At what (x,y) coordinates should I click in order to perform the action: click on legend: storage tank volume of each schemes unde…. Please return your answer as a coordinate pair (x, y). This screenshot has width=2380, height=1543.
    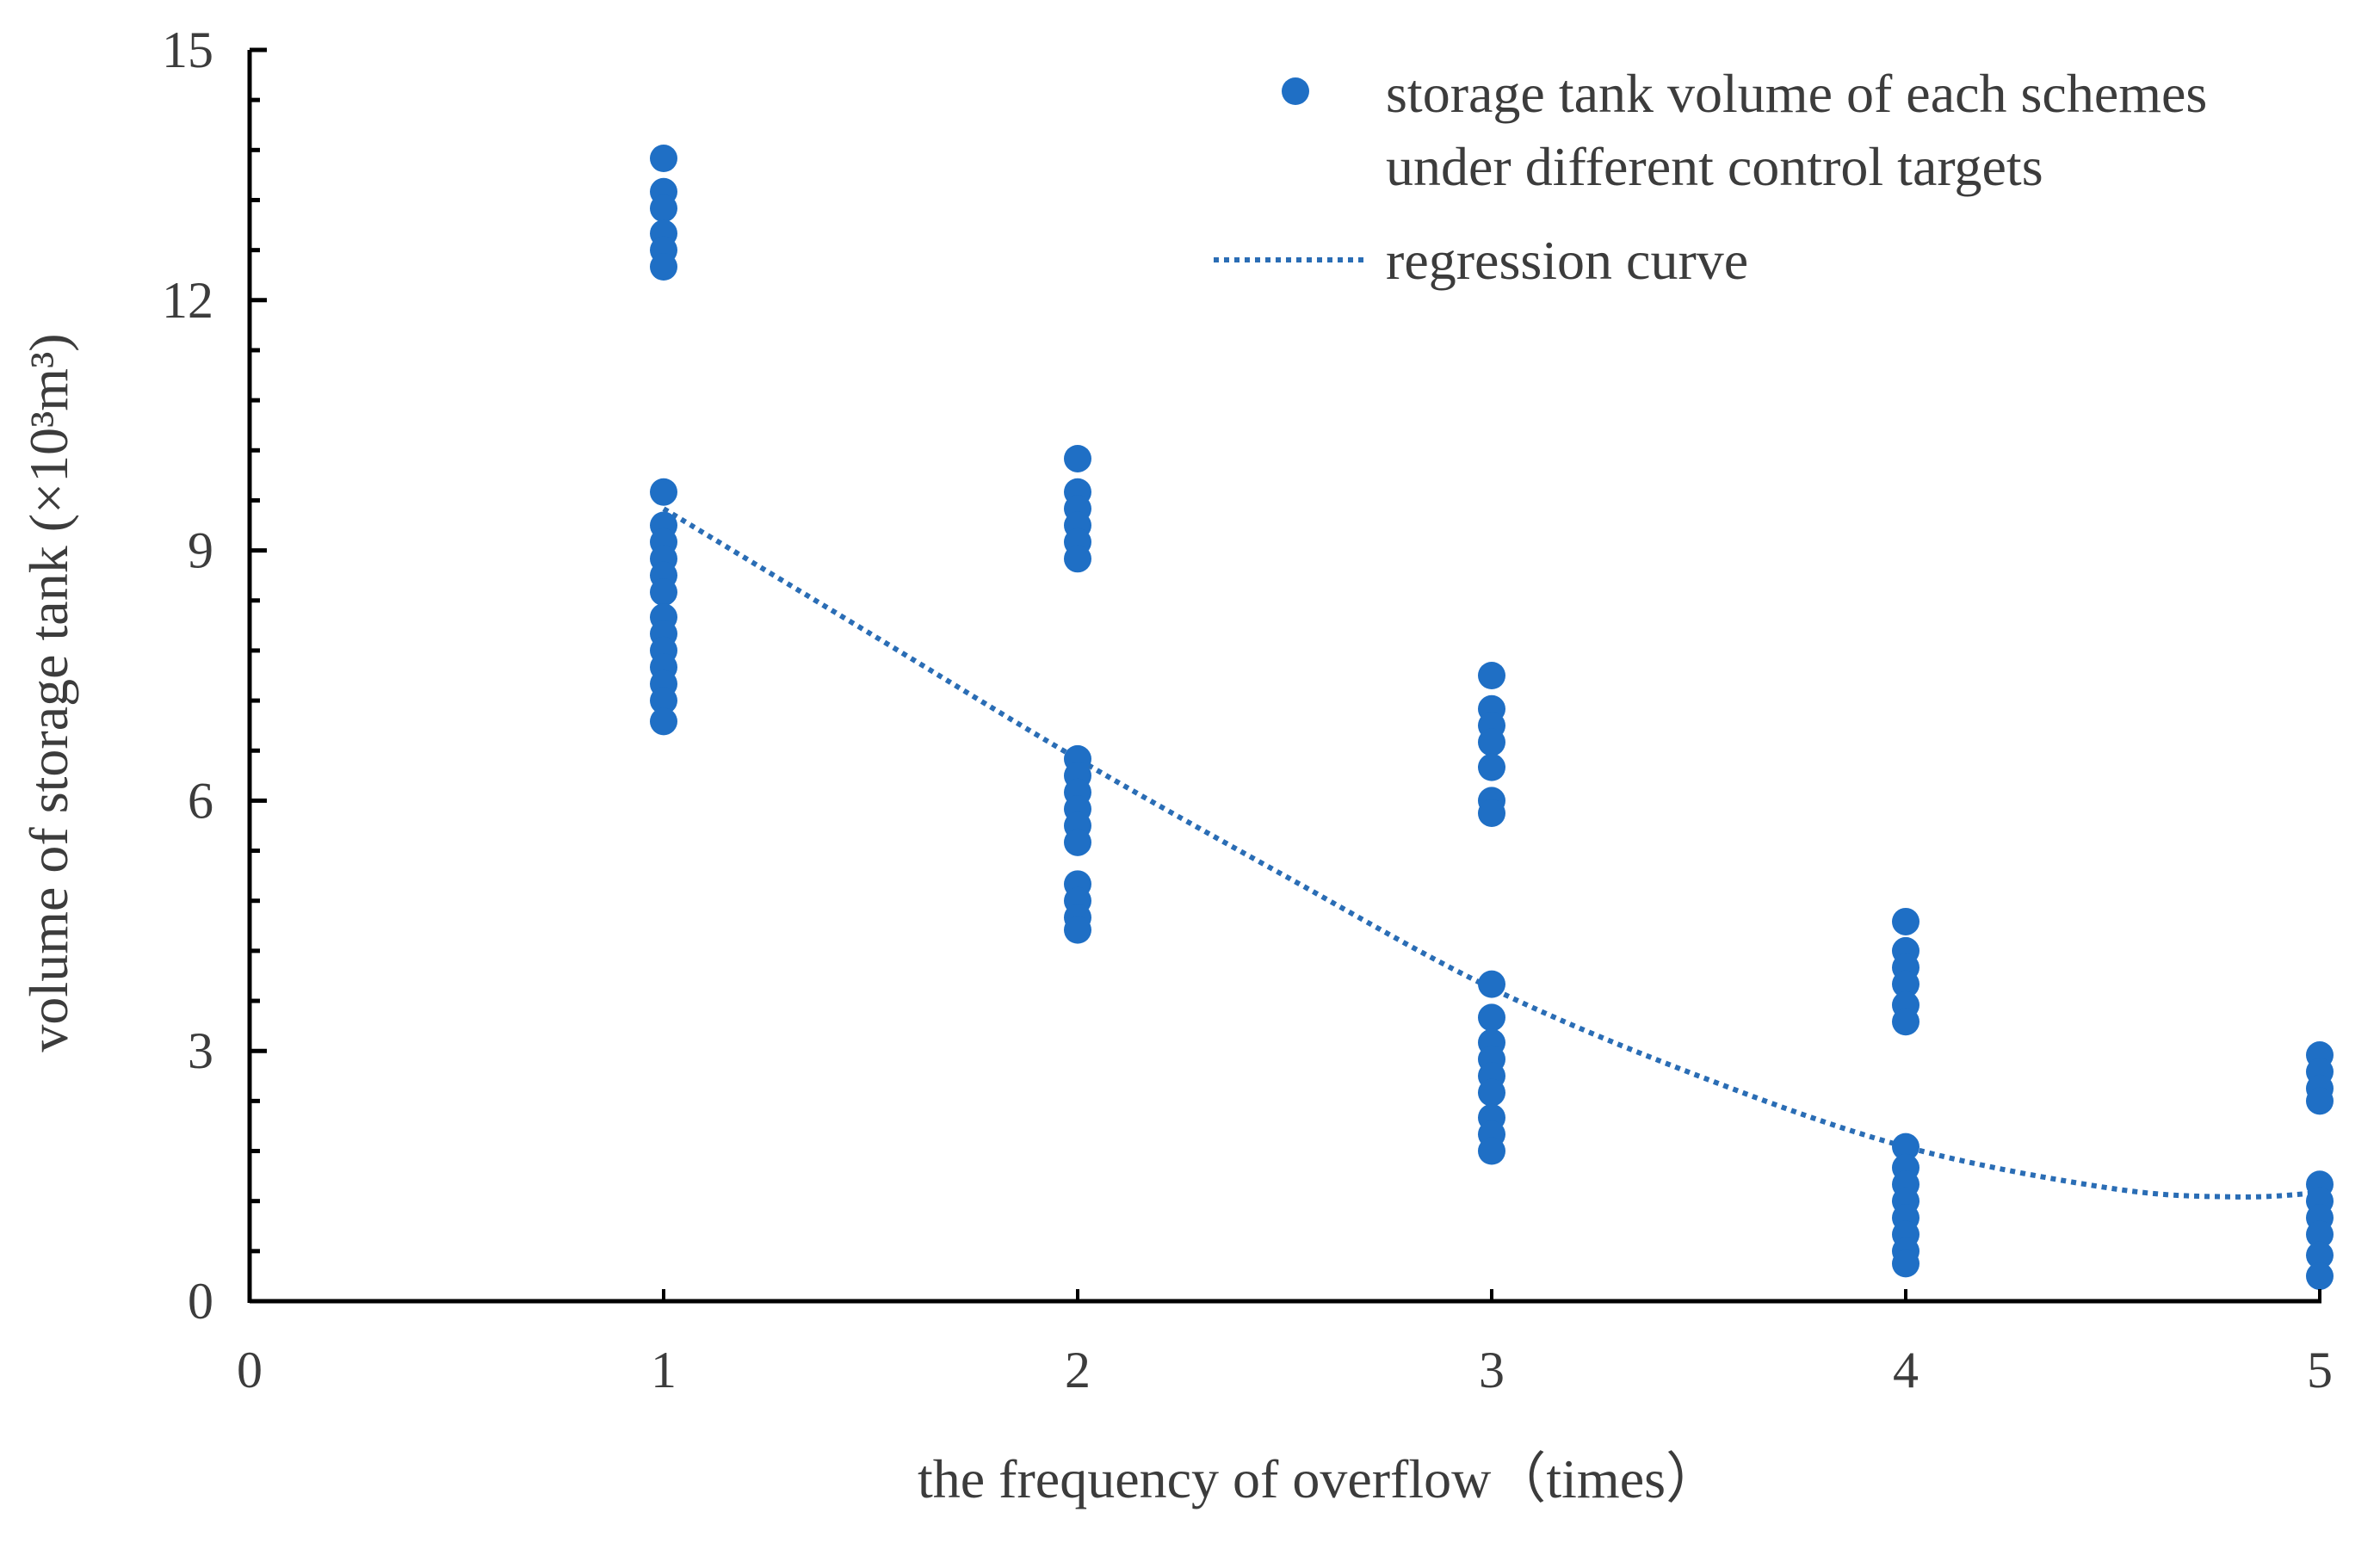
    Looking at the image, I should click on (1711, 177).